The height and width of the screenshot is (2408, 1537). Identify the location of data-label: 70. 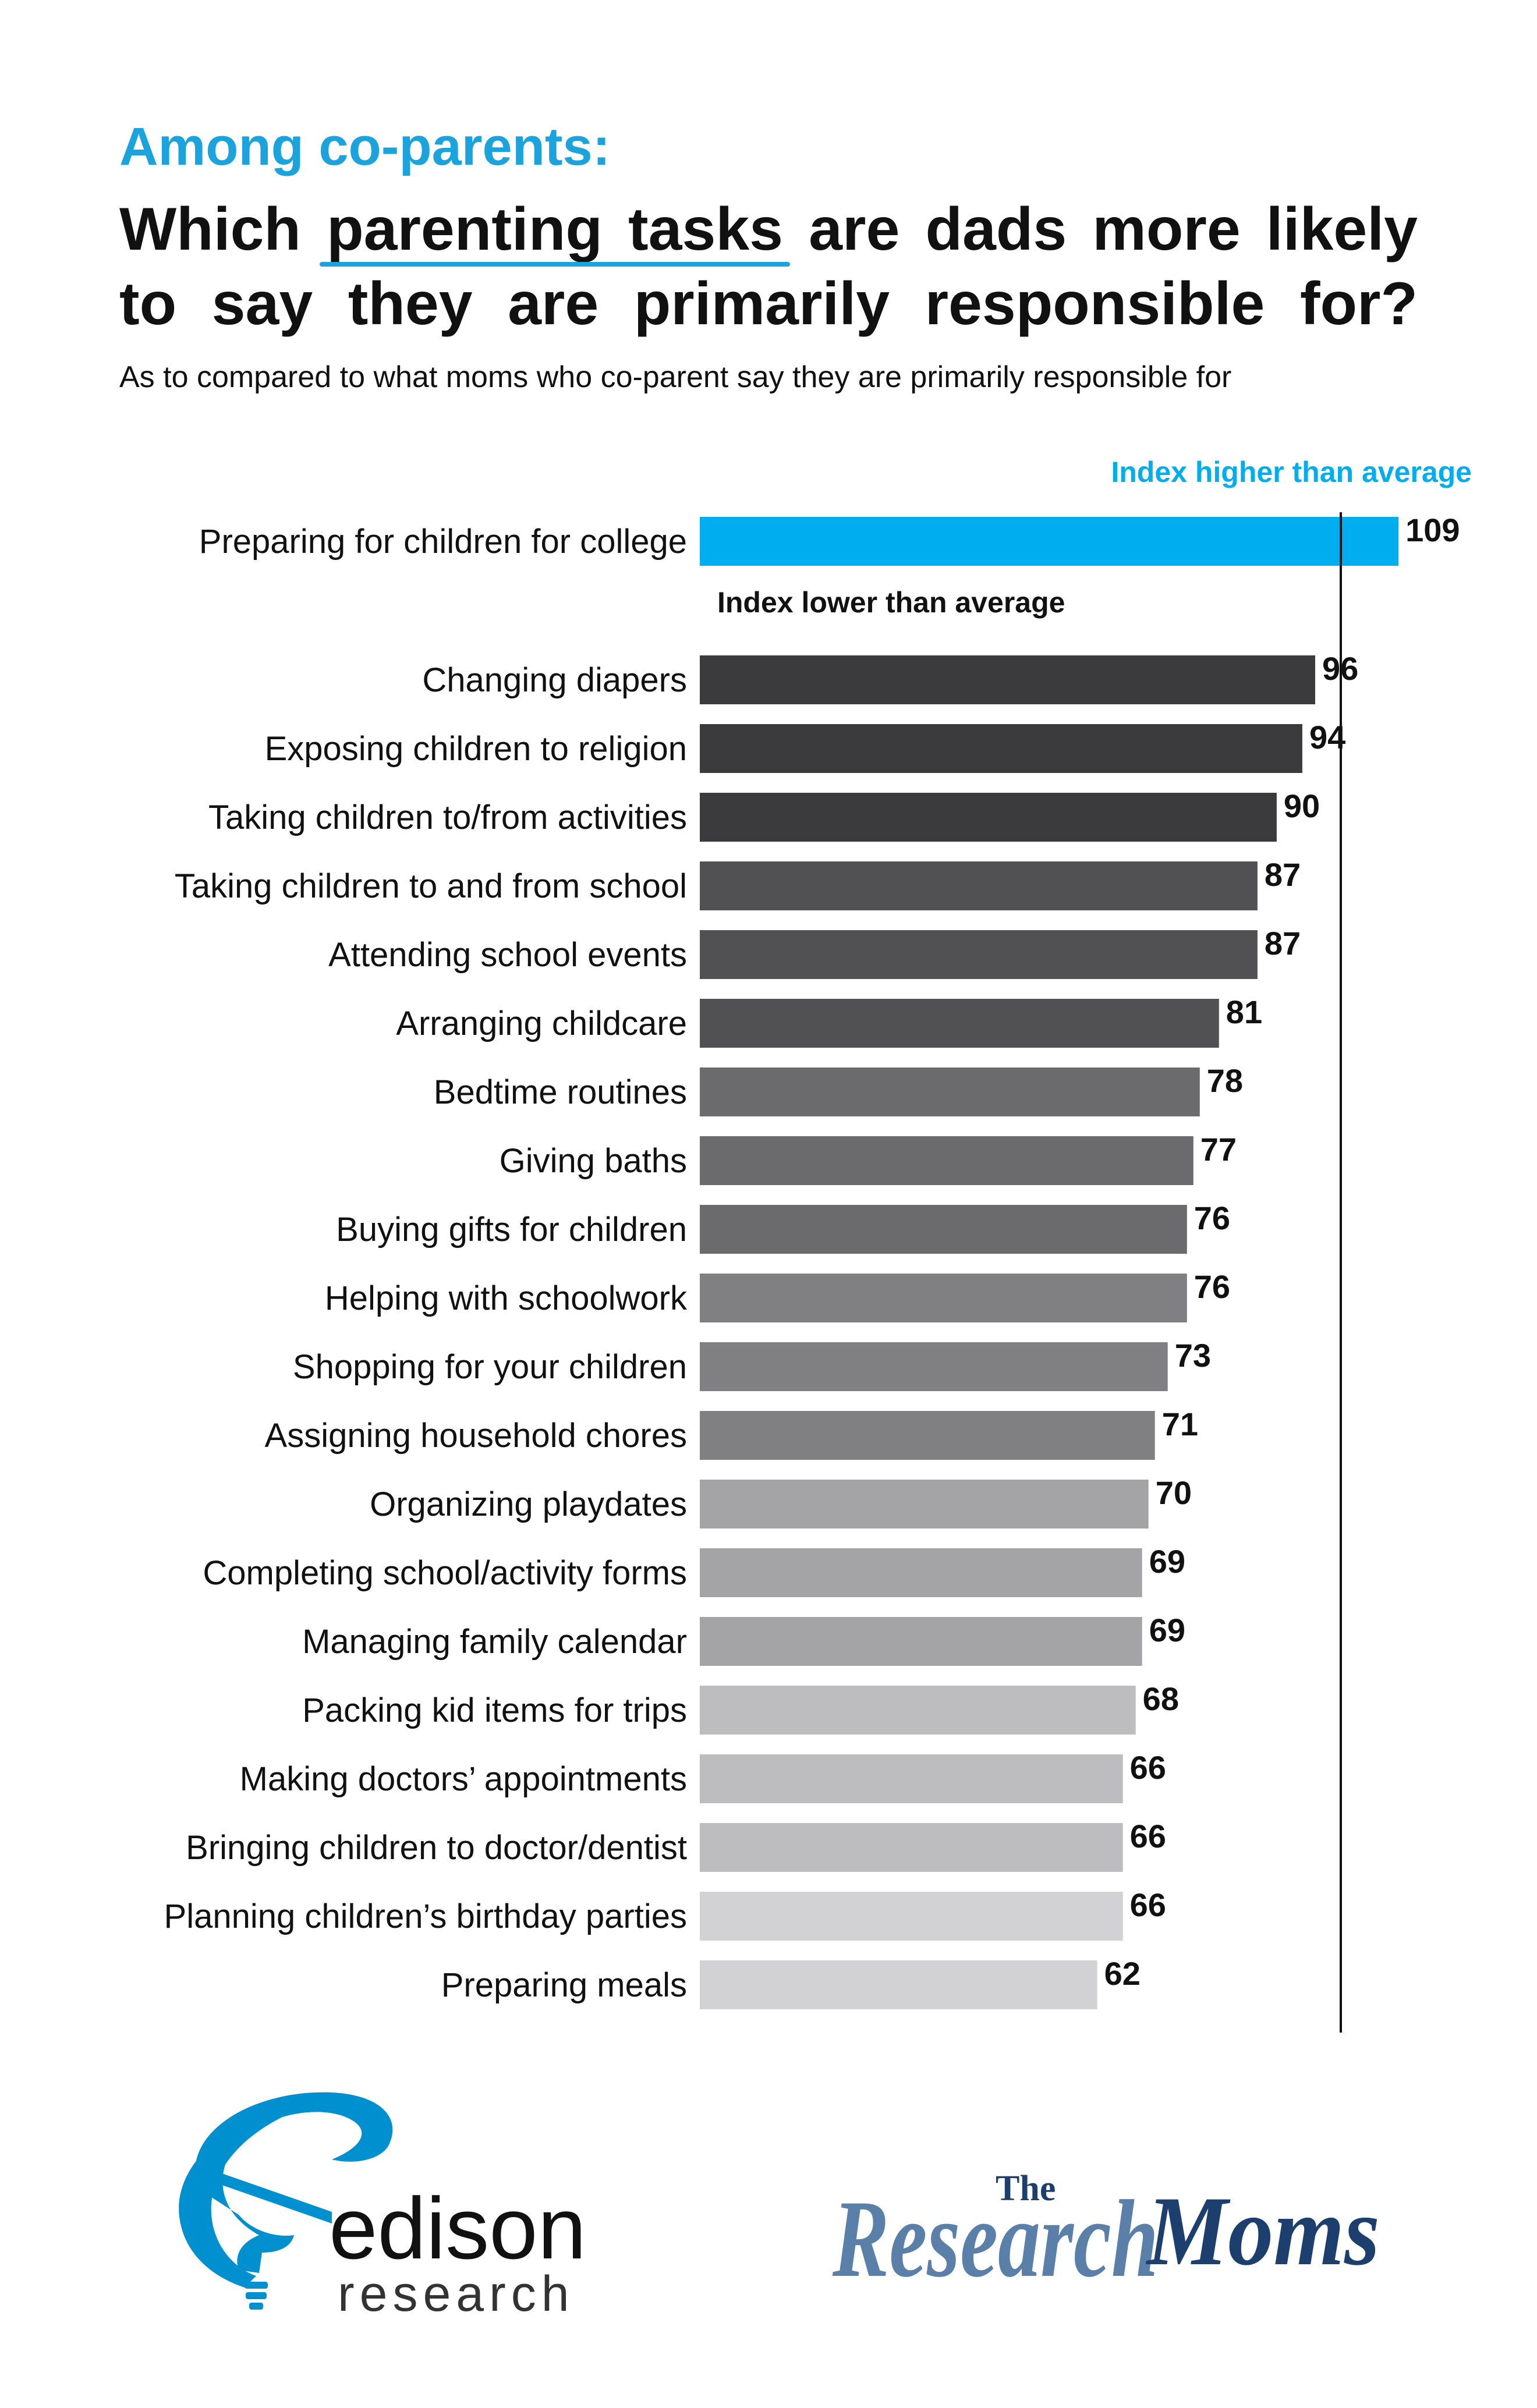
(1174, 1492).